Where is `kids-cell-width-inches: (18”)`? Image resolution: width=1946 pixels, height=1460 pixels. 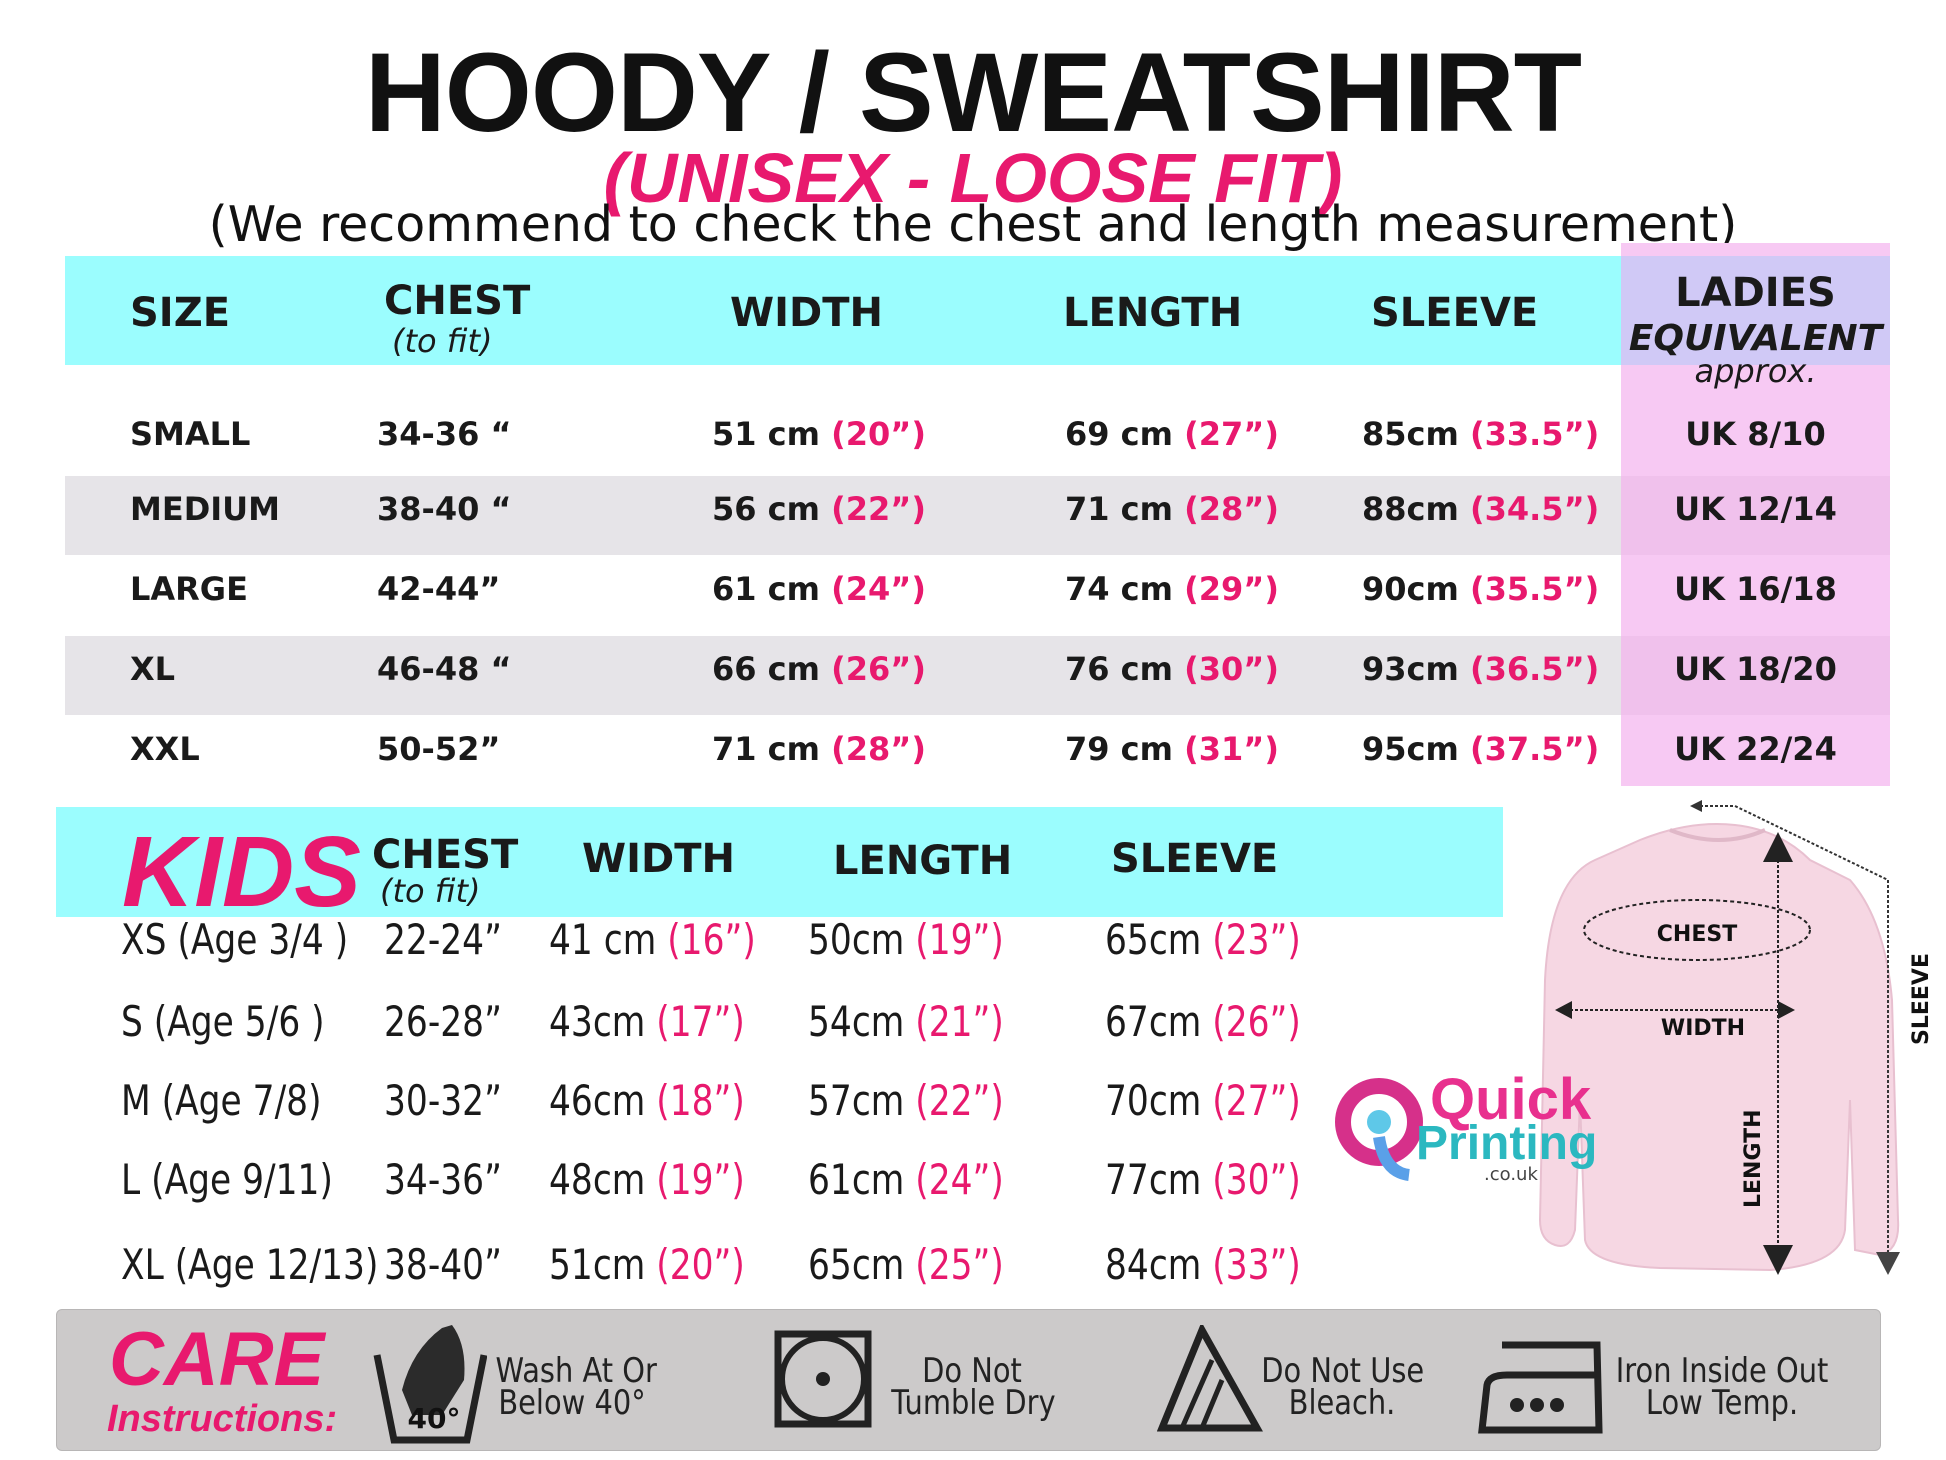 kids-cell-width-inches: (18”) is located at coordinates (700, 1100).